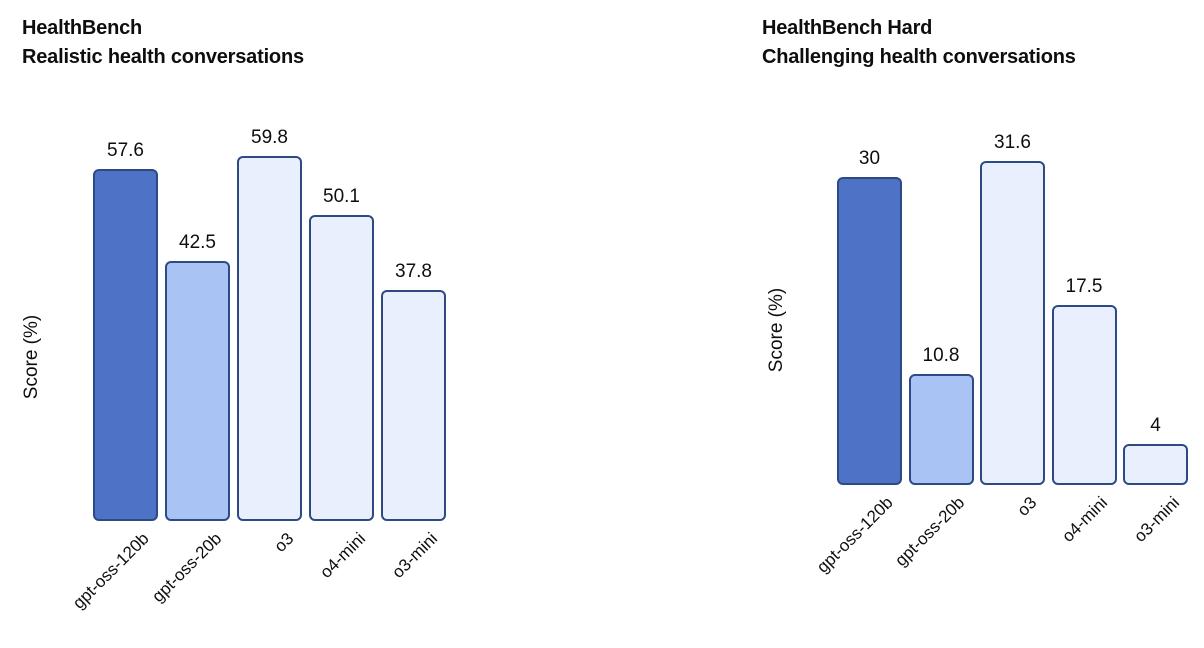  Describe the element at coordinates (919, 57) in the screenshot. I see `chart-subtitle: Challenging health conversations` at that location.